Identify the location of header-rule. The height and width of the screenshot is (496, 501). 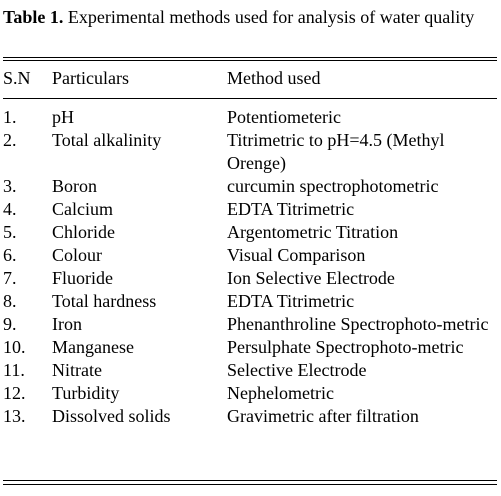
(250, 98).